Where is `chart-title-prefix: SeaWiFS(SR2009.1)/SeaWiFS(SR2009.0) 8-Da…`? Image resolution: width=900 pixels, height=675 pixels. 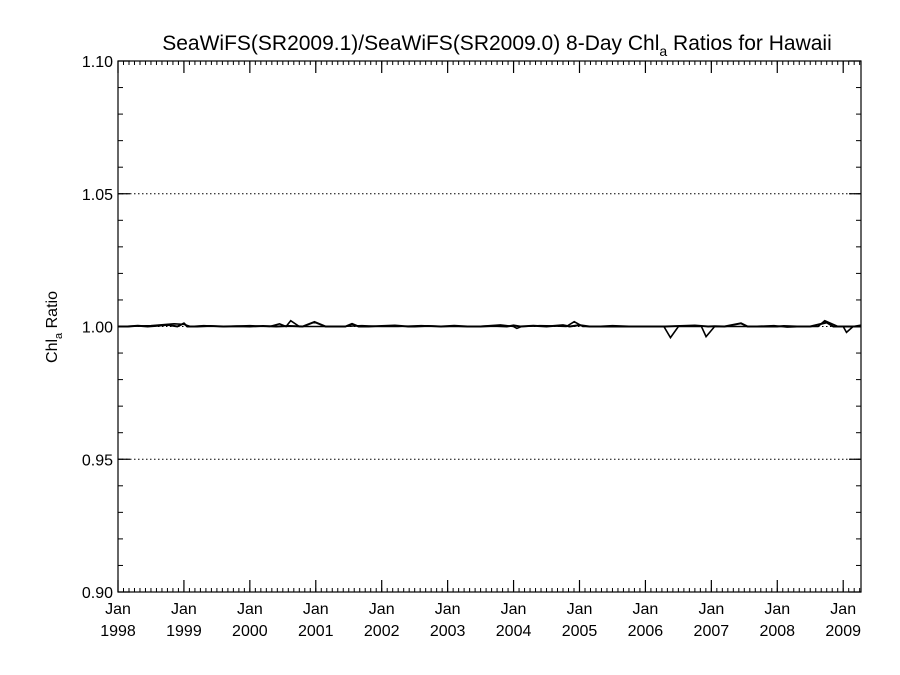 chart-title-prefix: SeaWiFS(SR2009.1)/SeaWiFS(SR2009.0) 8-Da… is located at coordinates (410, 43).